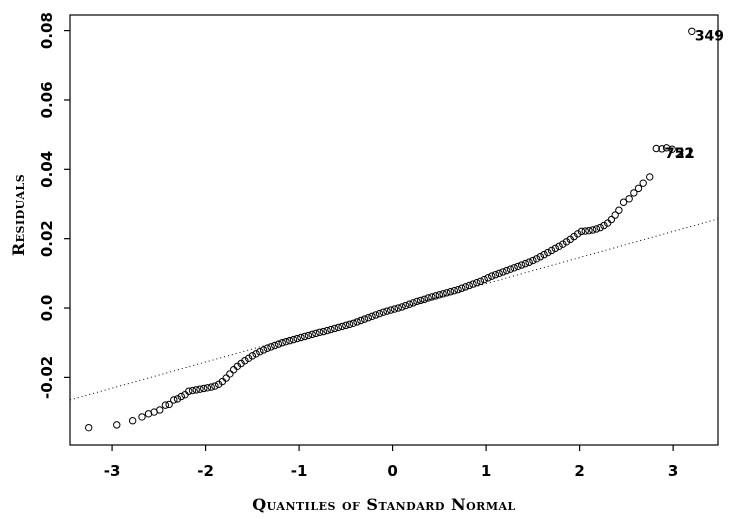  I want to click on x-axis: -3 -2 -1 0 1 2 3, so click(391, 462).